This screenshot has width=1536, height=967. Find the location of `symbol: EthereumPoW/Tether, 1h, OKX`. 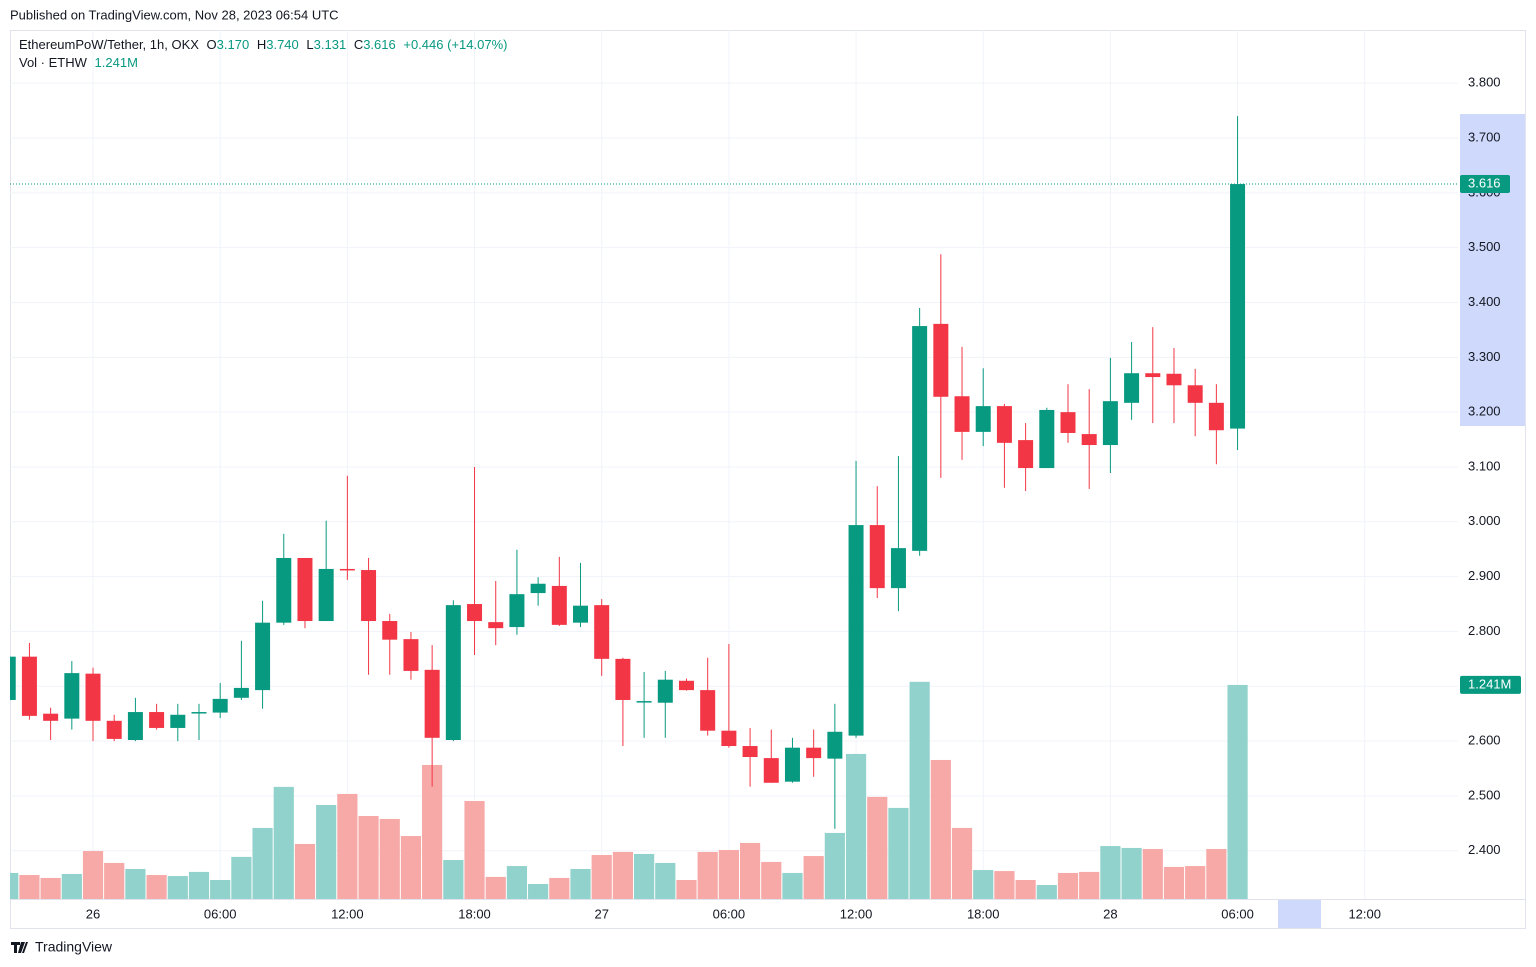

symbol: EthereumPoW/Tether, 1h, OKX is located at coordinates (109, 44).